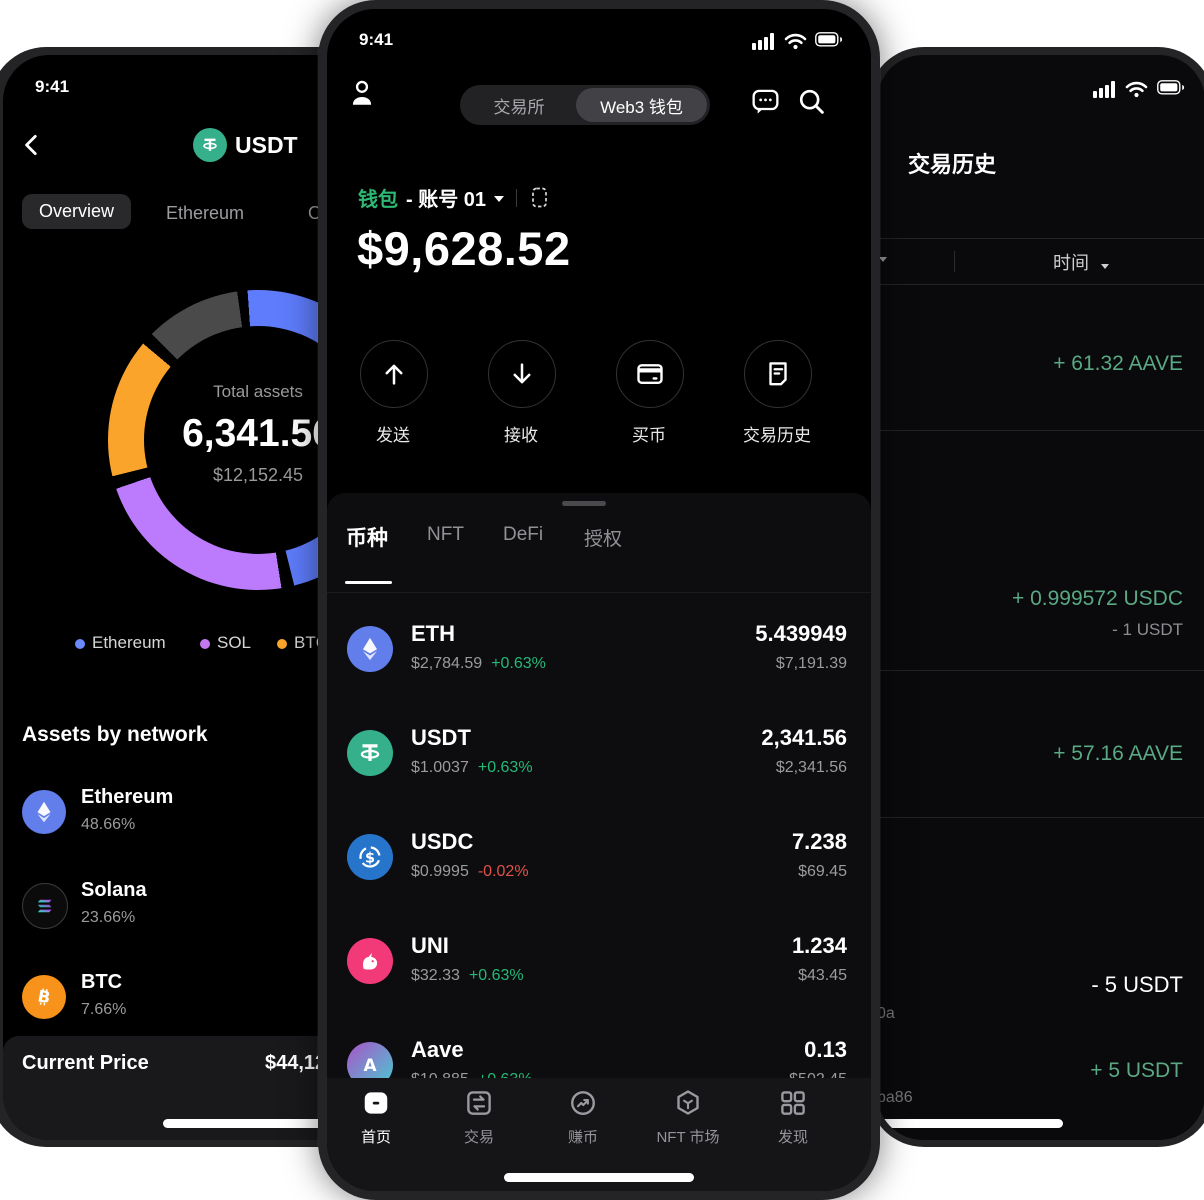 This screenshot has width=1204, height=1200. What do you see at coordinates (127, 797) in the screenshot?
I see `network-name-ethereum: Ethereum` at bounding box center [127, 797].